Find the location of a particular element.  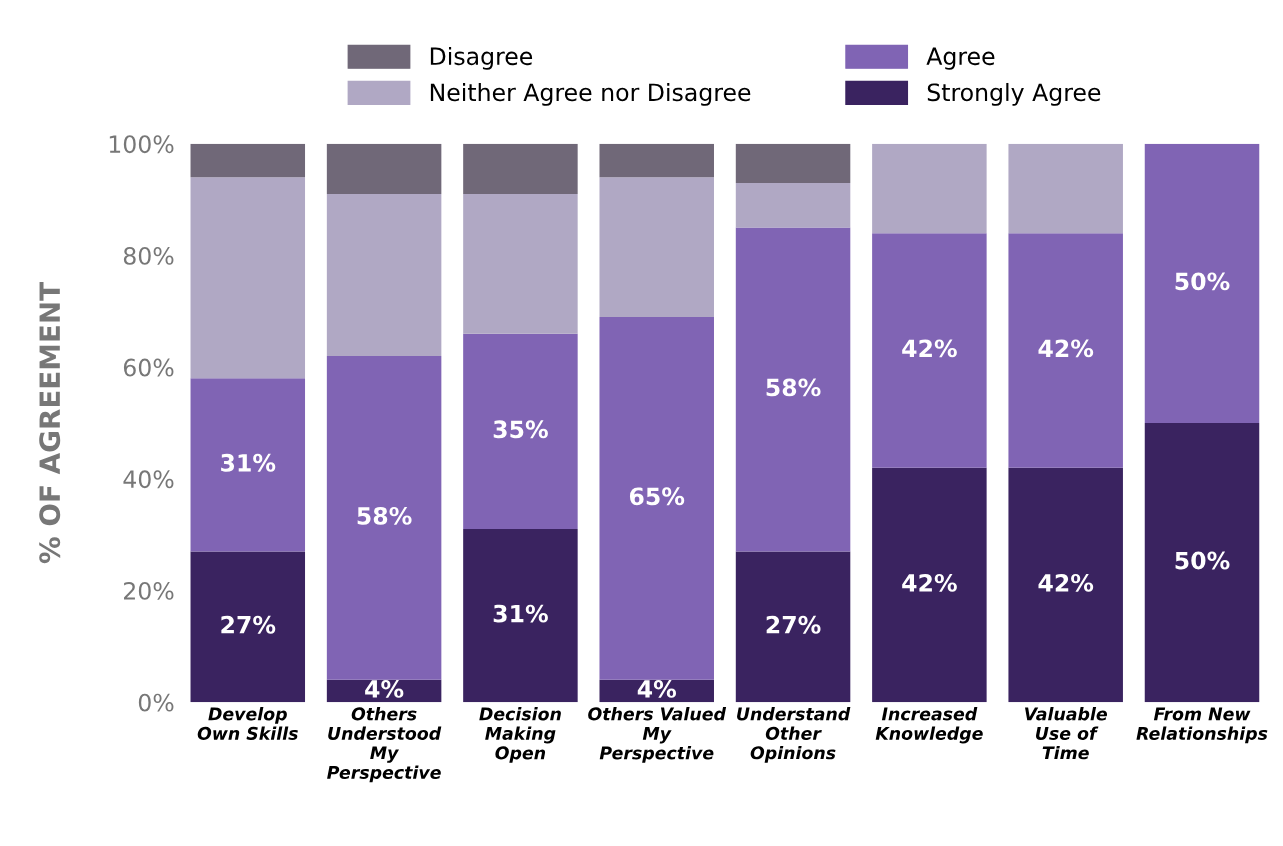

x-tick-label: Others Valued My Perspective is located at coordinates (657, 735).